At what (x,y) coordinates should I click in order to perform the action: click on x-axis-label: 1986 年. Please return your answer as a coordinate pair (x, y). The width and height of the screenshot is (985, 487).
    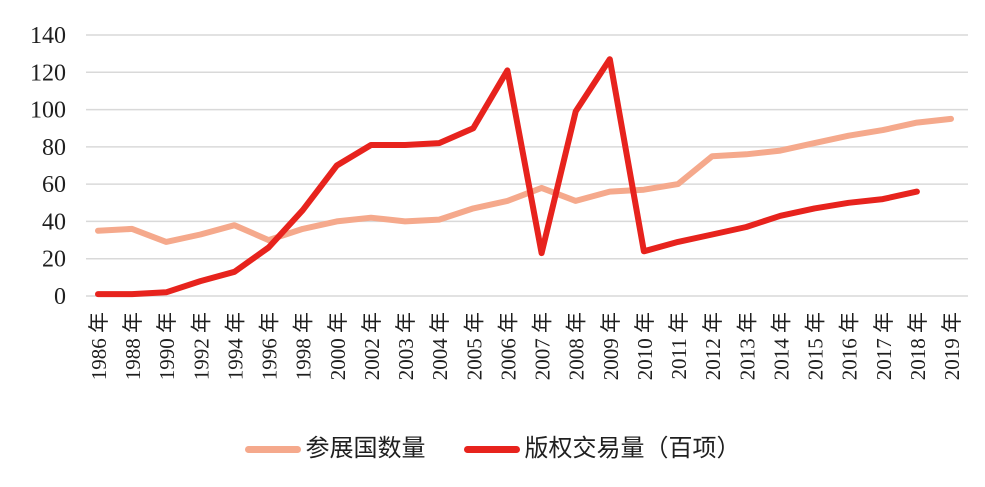
    Looking at the image, I should click on (99, 346).